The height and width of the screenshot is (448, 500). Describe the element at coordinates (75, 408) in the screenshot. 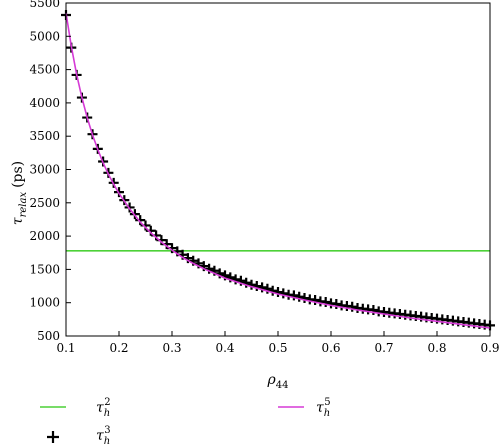

I see `legend-item-tau-h2: τh2` at that location.